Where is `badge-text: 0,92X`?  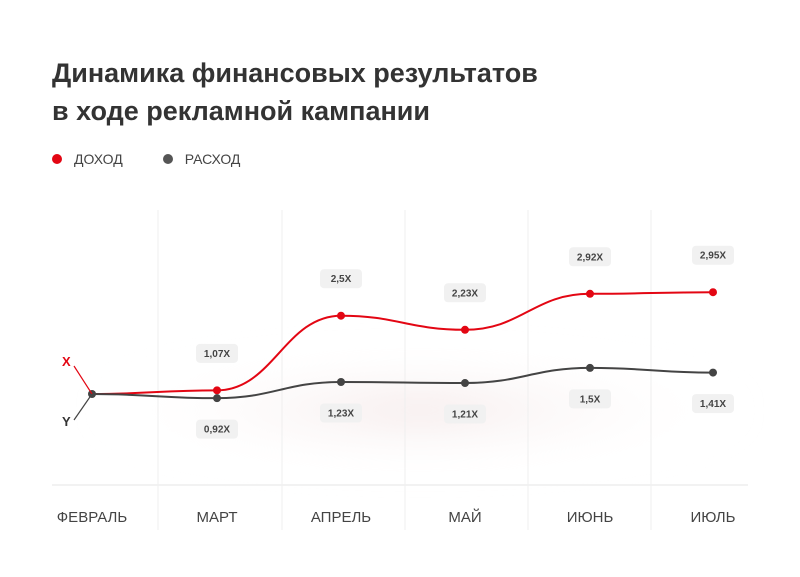 badge-text: 0,92X is located at coordinates (217, 430).